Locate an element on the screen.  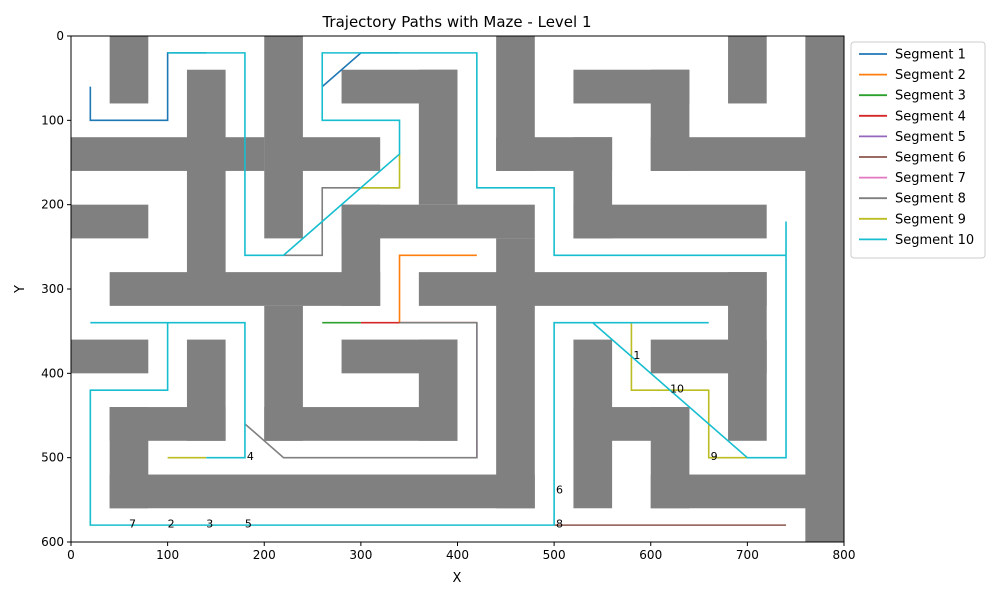
x-tick-label: 0 is located at coordinates (71, 555).